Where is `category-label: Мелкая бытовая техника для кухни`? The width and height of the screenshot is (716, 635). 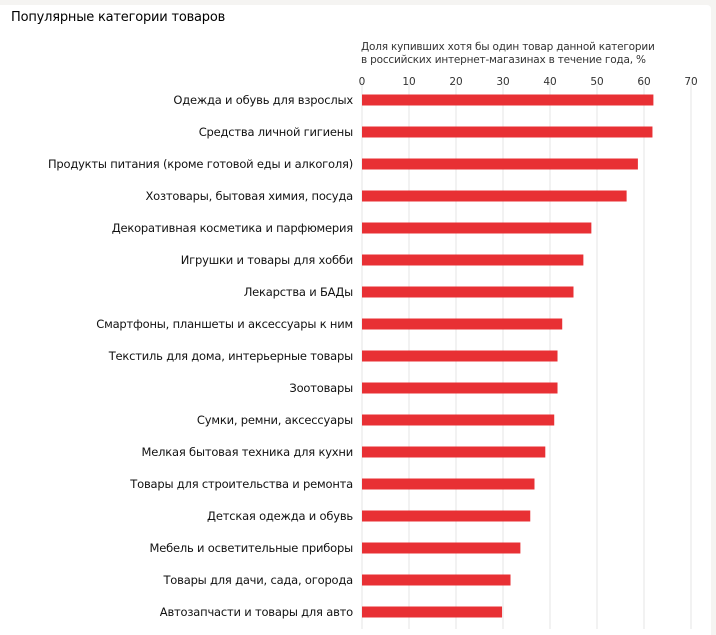 category-label: Мелкая бытовая техника для кухни is located at coordinates (247, 452).